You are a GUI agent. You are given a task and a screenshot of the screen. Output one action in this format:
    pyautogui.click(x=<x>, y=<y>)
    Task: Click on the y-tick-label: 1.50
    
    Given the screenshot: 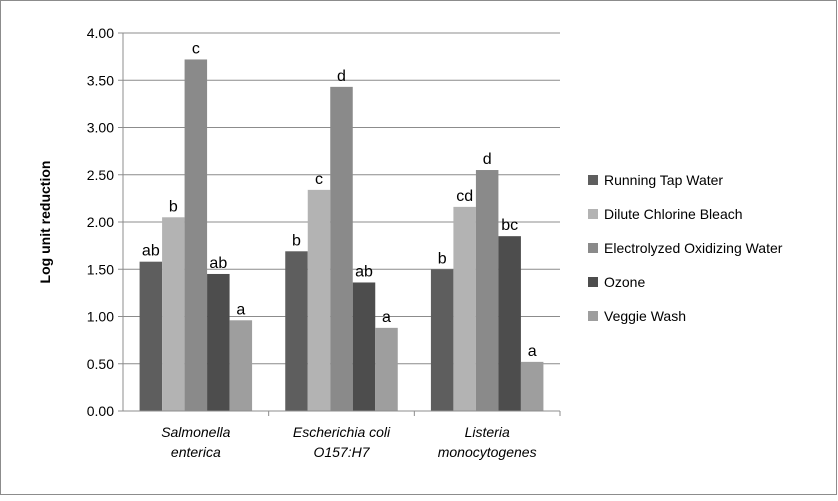 What is the action you would take?
    pyautogui.click(x=100, y=269)
    